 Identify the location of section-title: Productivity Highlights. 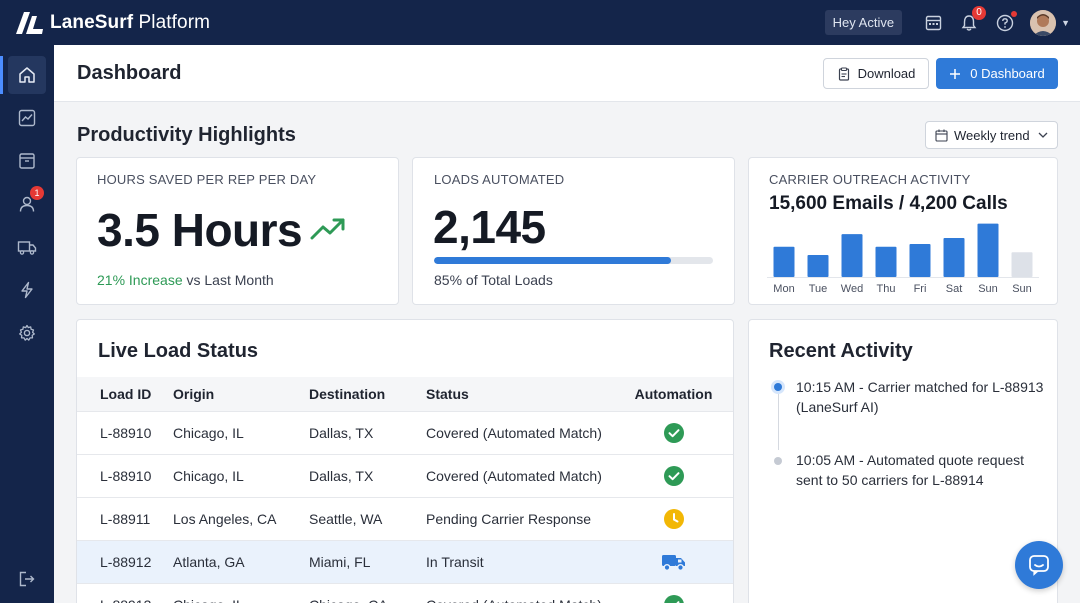
(186, 135).